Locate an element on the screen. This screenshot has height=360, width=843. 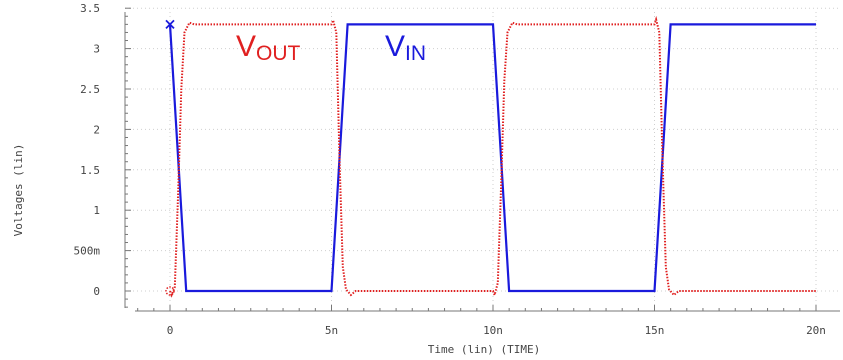
y-tick-label: 3.5 is located at coordinates (90, 8).